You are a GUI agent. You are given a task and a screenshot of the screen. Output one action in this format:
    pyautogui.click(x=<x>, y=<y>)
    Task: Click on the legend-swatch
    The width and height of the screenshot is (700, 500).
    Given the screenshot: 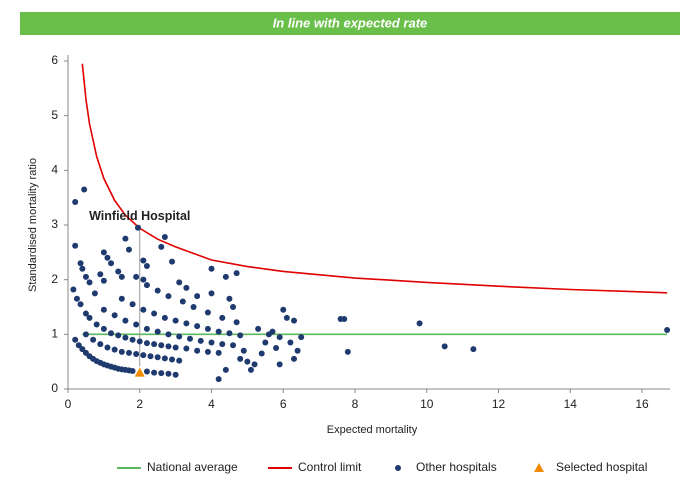 What is the action you would take?
    pyautogui.click(x=398, y=468)
    